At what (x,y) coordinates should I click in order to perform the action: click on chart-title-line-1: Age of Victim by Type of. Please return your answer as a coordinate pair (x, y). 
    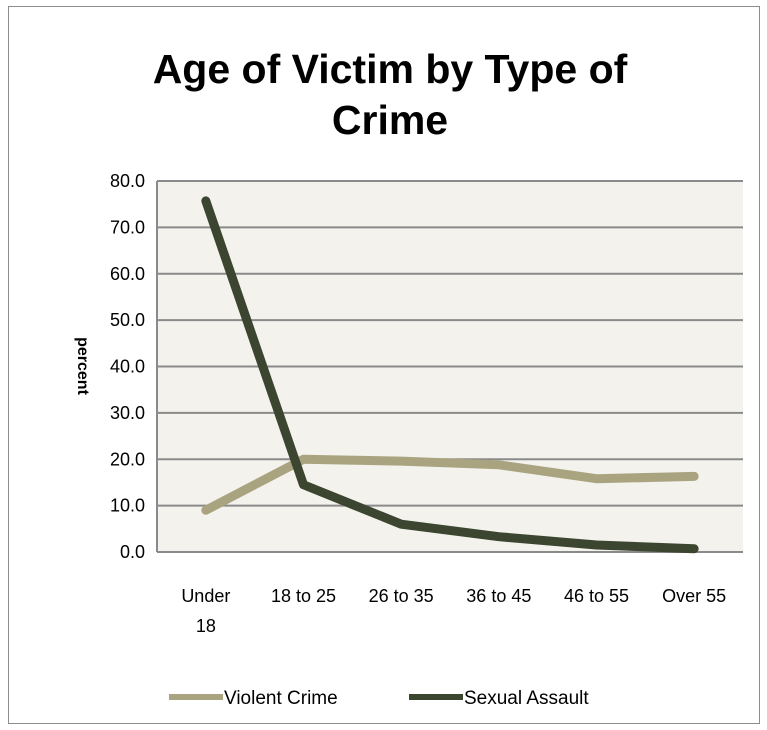
    Looking at the image, I should click on (390, 69).